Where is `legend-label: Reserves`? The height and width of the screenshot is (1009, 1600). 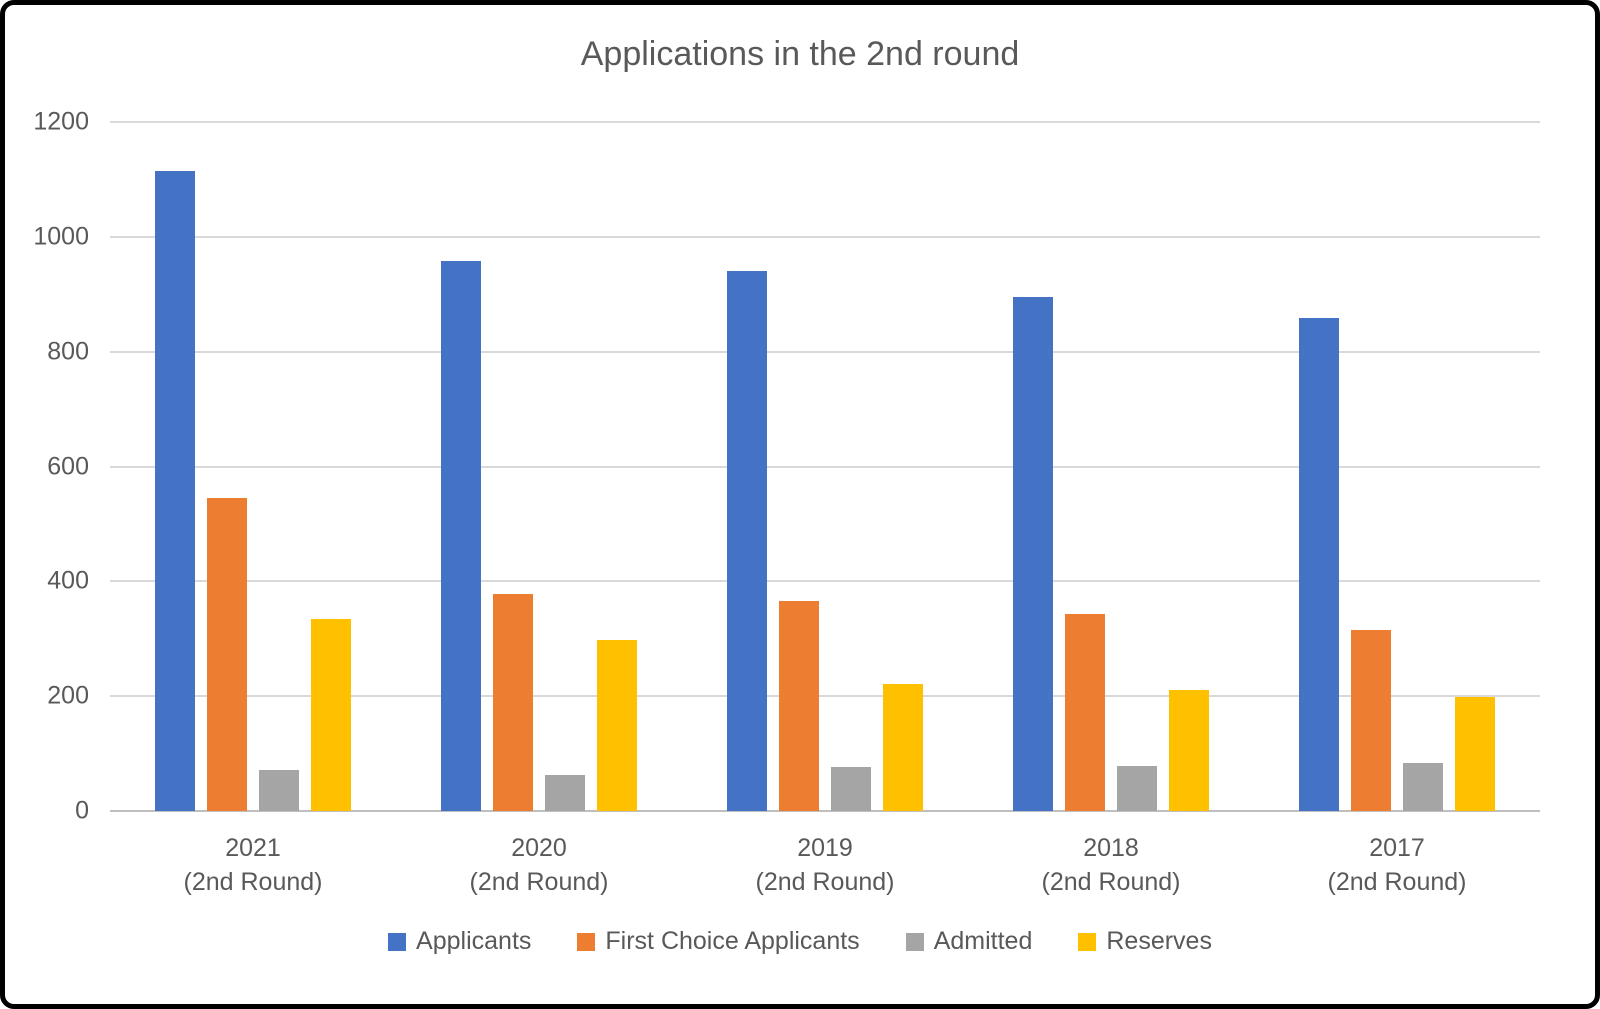
legend-label: Reserves is located at coordinates (1159, 941).